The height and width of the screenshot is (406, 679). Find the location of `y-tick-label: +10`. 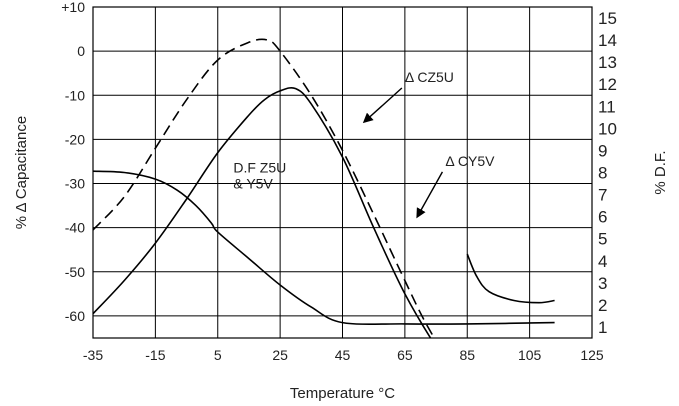

y-tick-label: +10 is located at coordinates (73, 7).